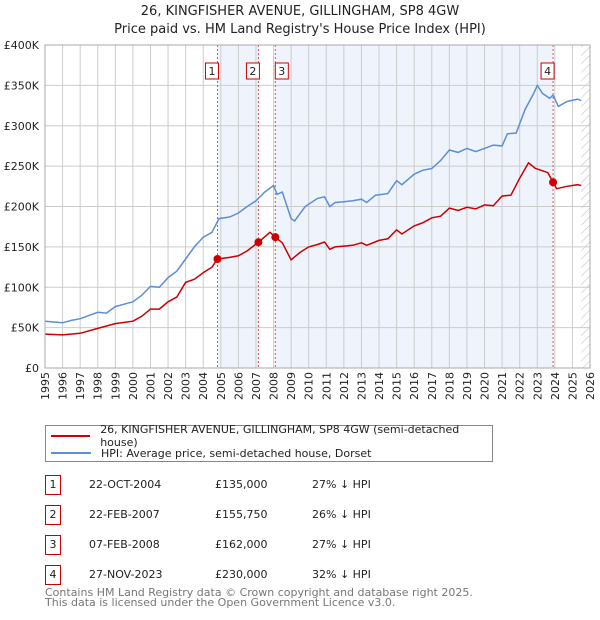  What do you see at coordinates (22, 166) in the screenshot?
I see `y-tick-label: £250K` at bounding box center [22, 166].